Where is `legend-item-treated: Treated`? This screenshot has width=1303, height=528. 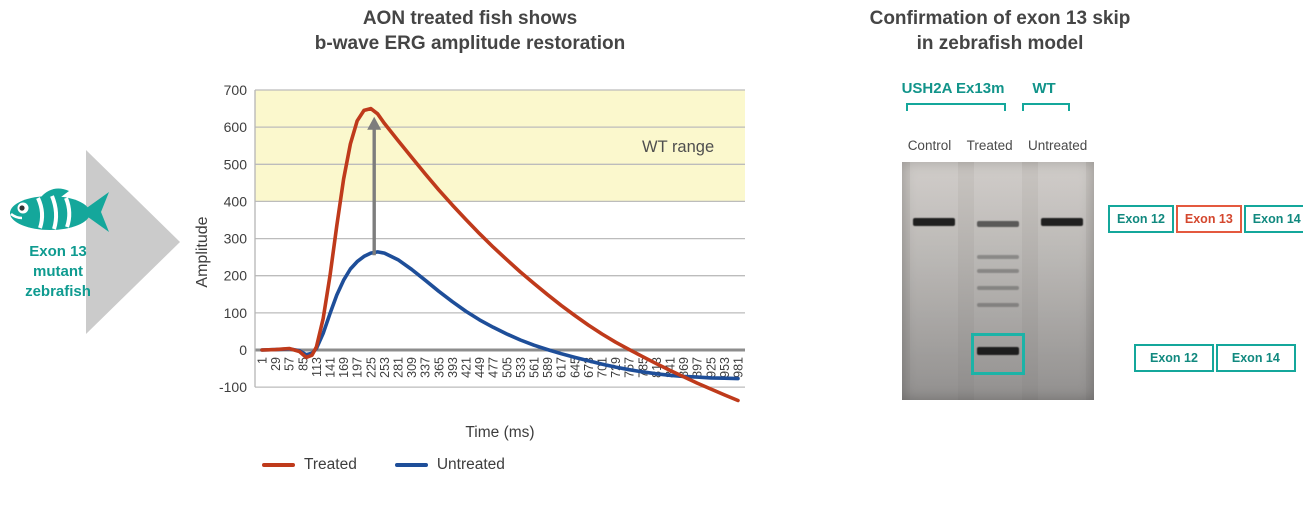
legend-item-treated: Treated is located at coordinates (309, 465).